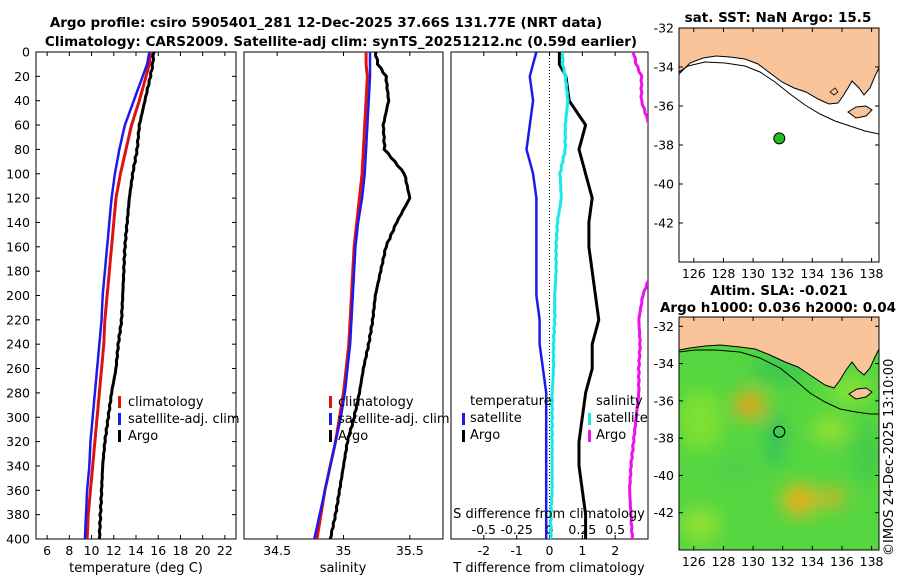 This screenshot has width=900, height=580. What do you see at coordinates (622, 418) in the screenshot?
I see `legend-label-s-satellite: satellite` at bounding box center [622, 418].